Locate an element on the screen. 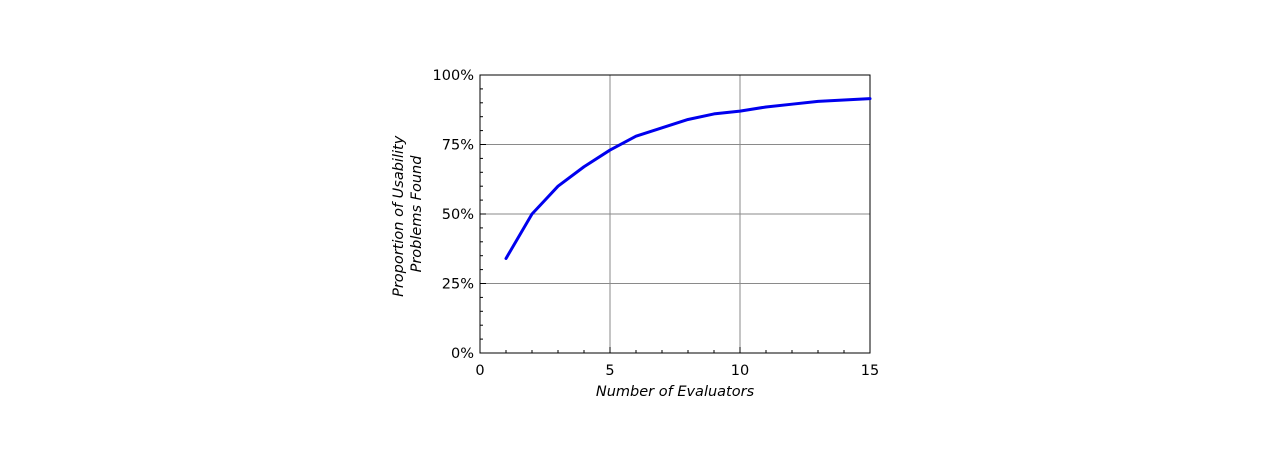 This screenshot has width=1266, height=463. y-tick-label-4: 100% is located at coordinates (453, 76).